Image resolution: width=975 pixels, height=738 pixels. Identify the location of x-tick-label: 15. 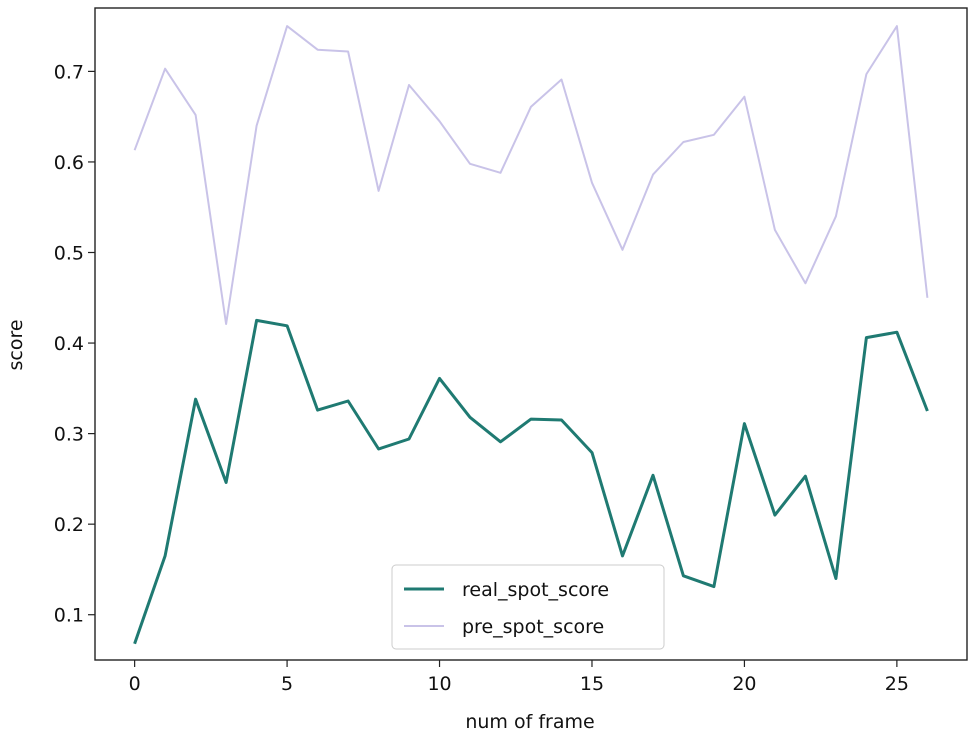
(592, 684).